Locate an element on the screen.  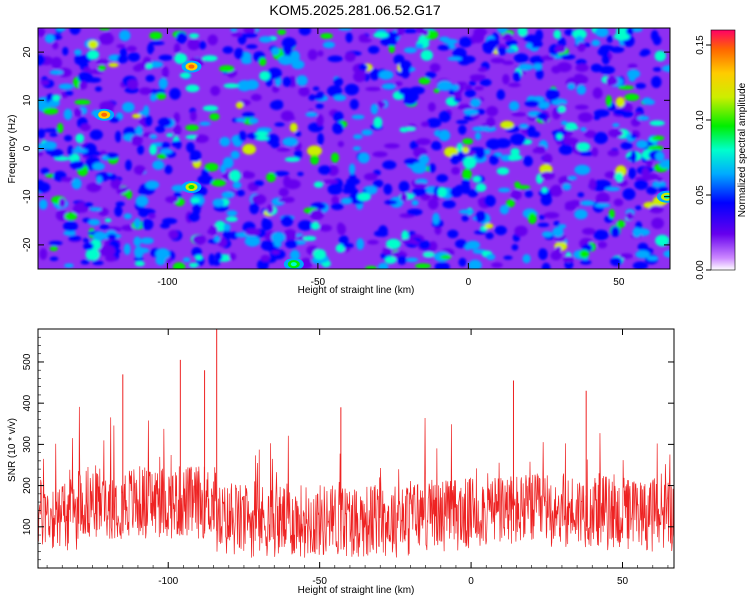
bottom-x-tick-label: 0 is located at coordinates (471, 581).